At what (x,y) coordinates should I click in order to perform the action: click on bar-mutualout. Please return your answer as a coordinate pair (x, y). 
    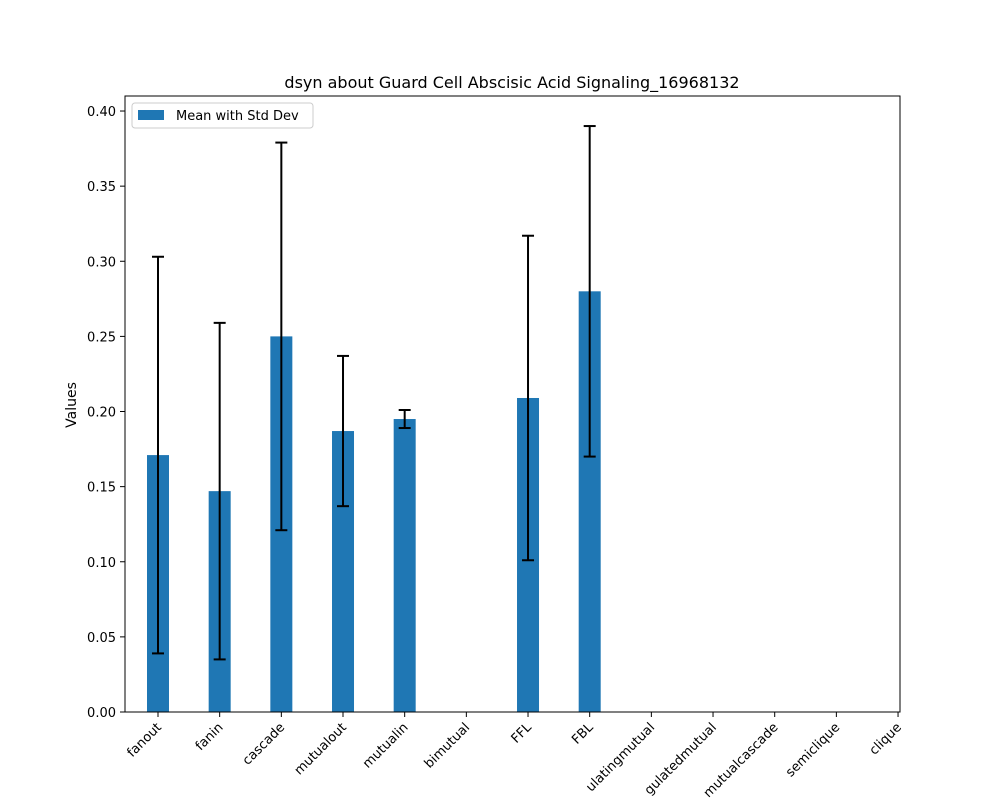
    Looking at the image, I should click on (343, 571).